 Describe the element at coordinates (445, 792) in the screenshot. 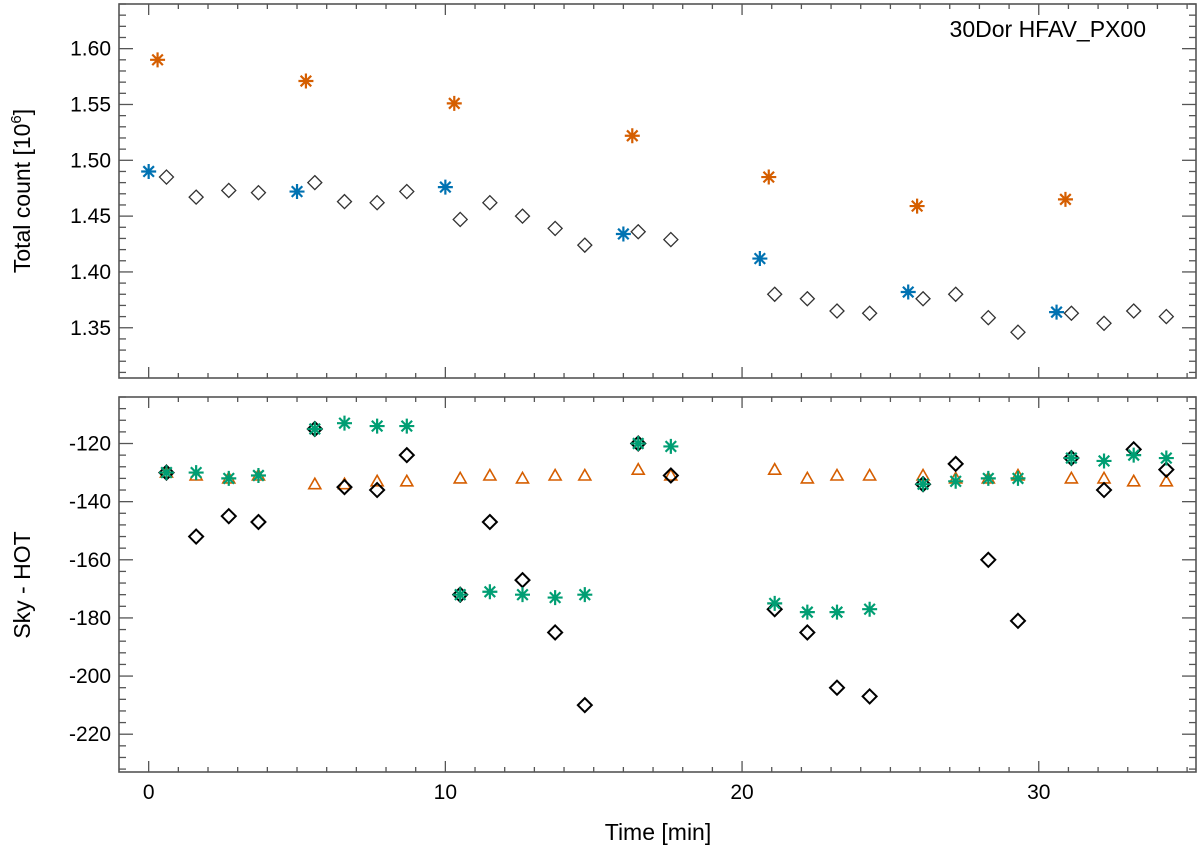

I see `x-tick-label: 10` at that location.